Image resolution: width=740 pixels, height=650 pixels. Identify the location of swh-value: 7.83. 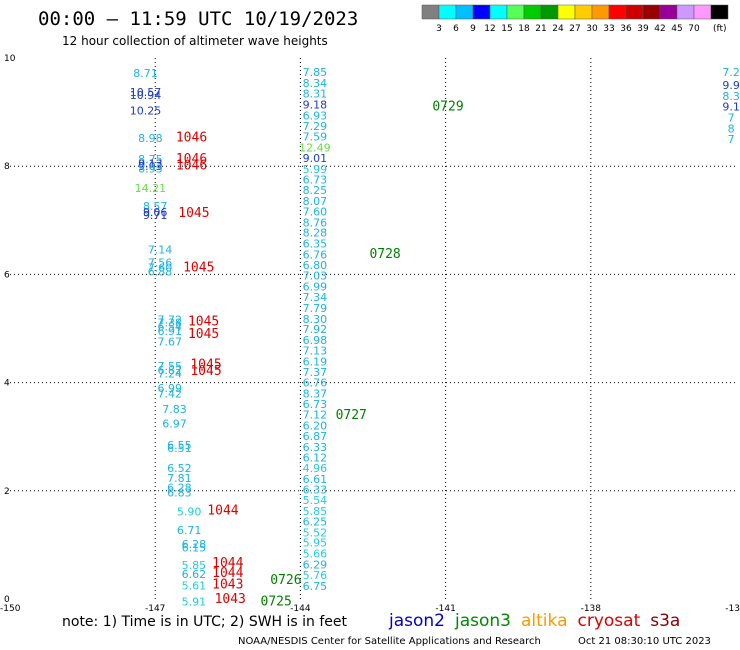
(174, 409).